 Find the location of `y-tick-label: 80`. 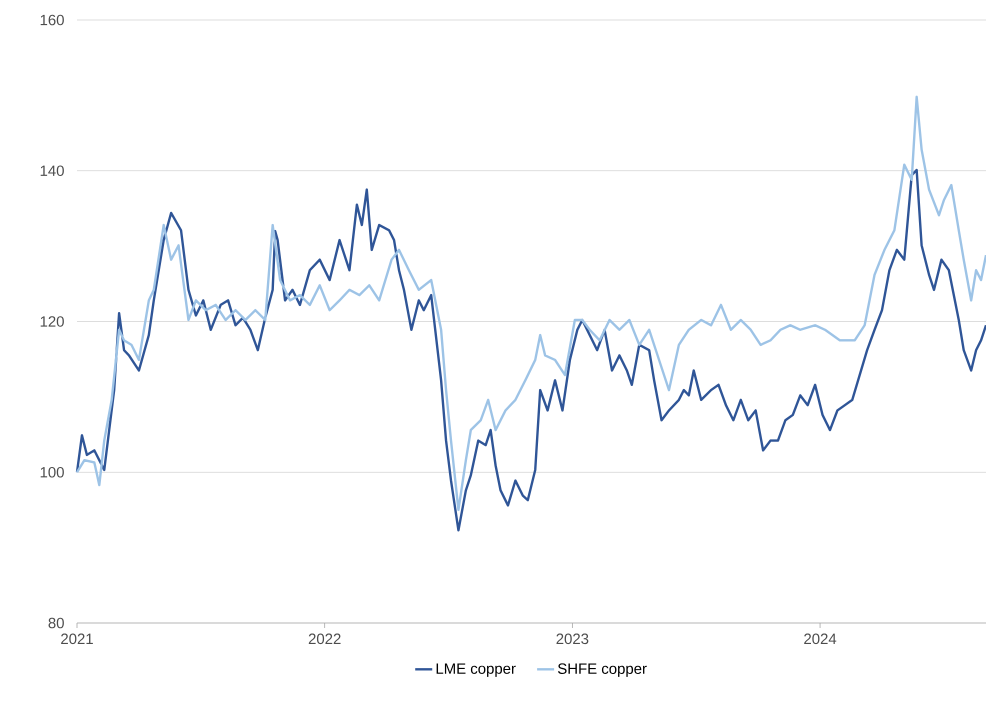

y-tick-label: 80 is located at coordinates (56, 623).